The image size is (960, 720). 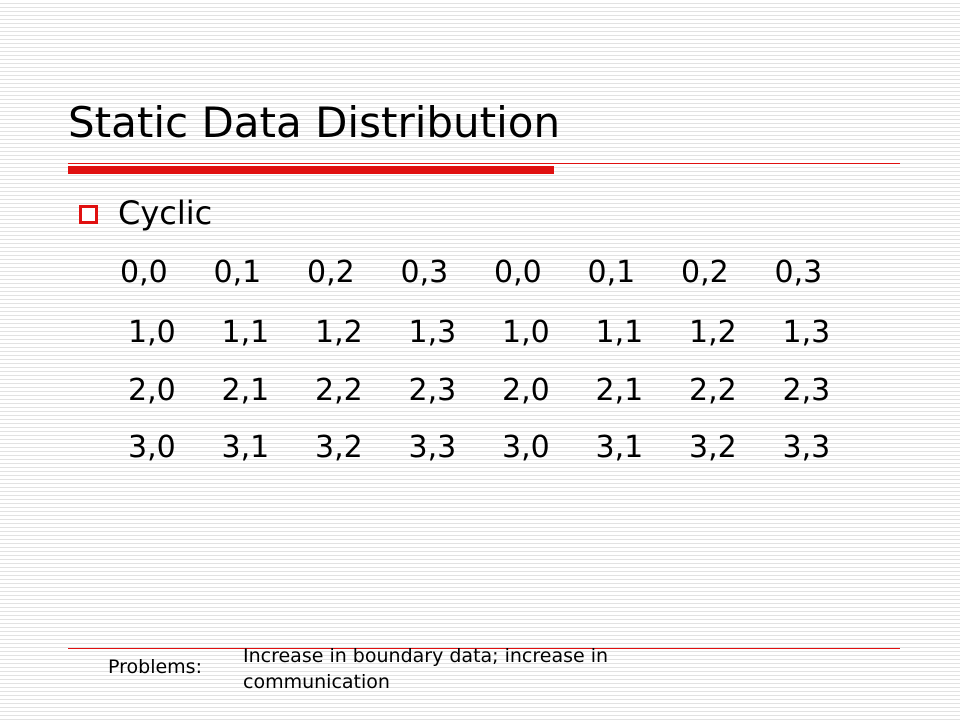 I want to click on bullet-icon, so click(x=88, y=214).